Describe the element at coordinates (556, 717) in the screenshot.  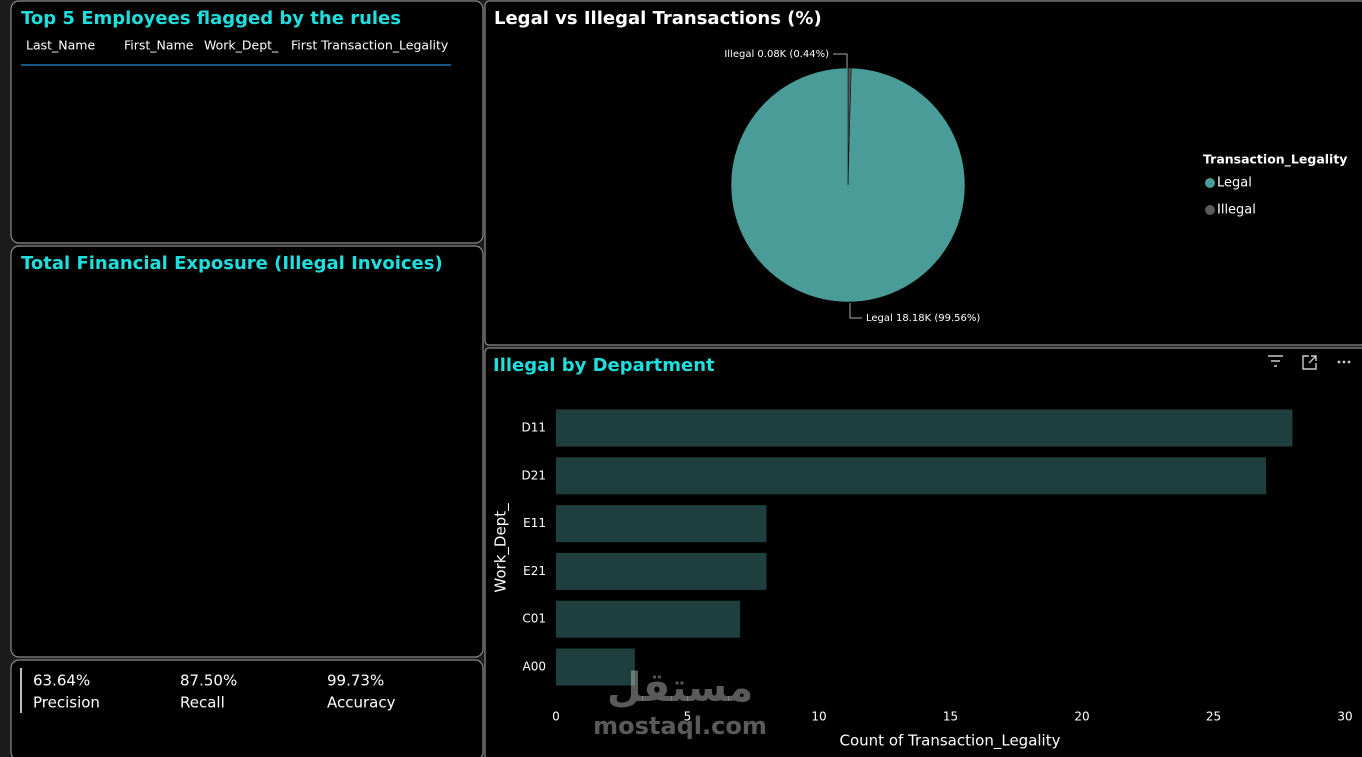
I see `x-tick-label: 0` at that location.